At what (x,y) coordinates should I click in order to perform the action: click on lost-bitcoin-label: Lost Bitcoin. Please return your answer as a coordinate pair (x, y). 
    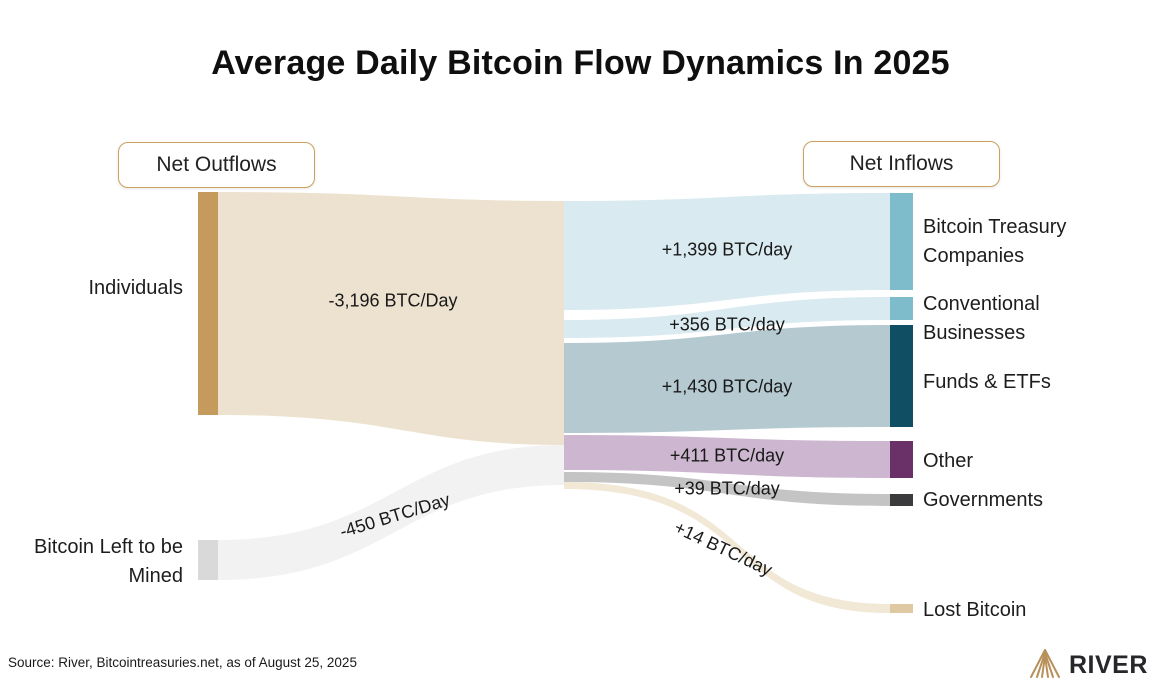
    Looking at the image, I should click on (975, 610).